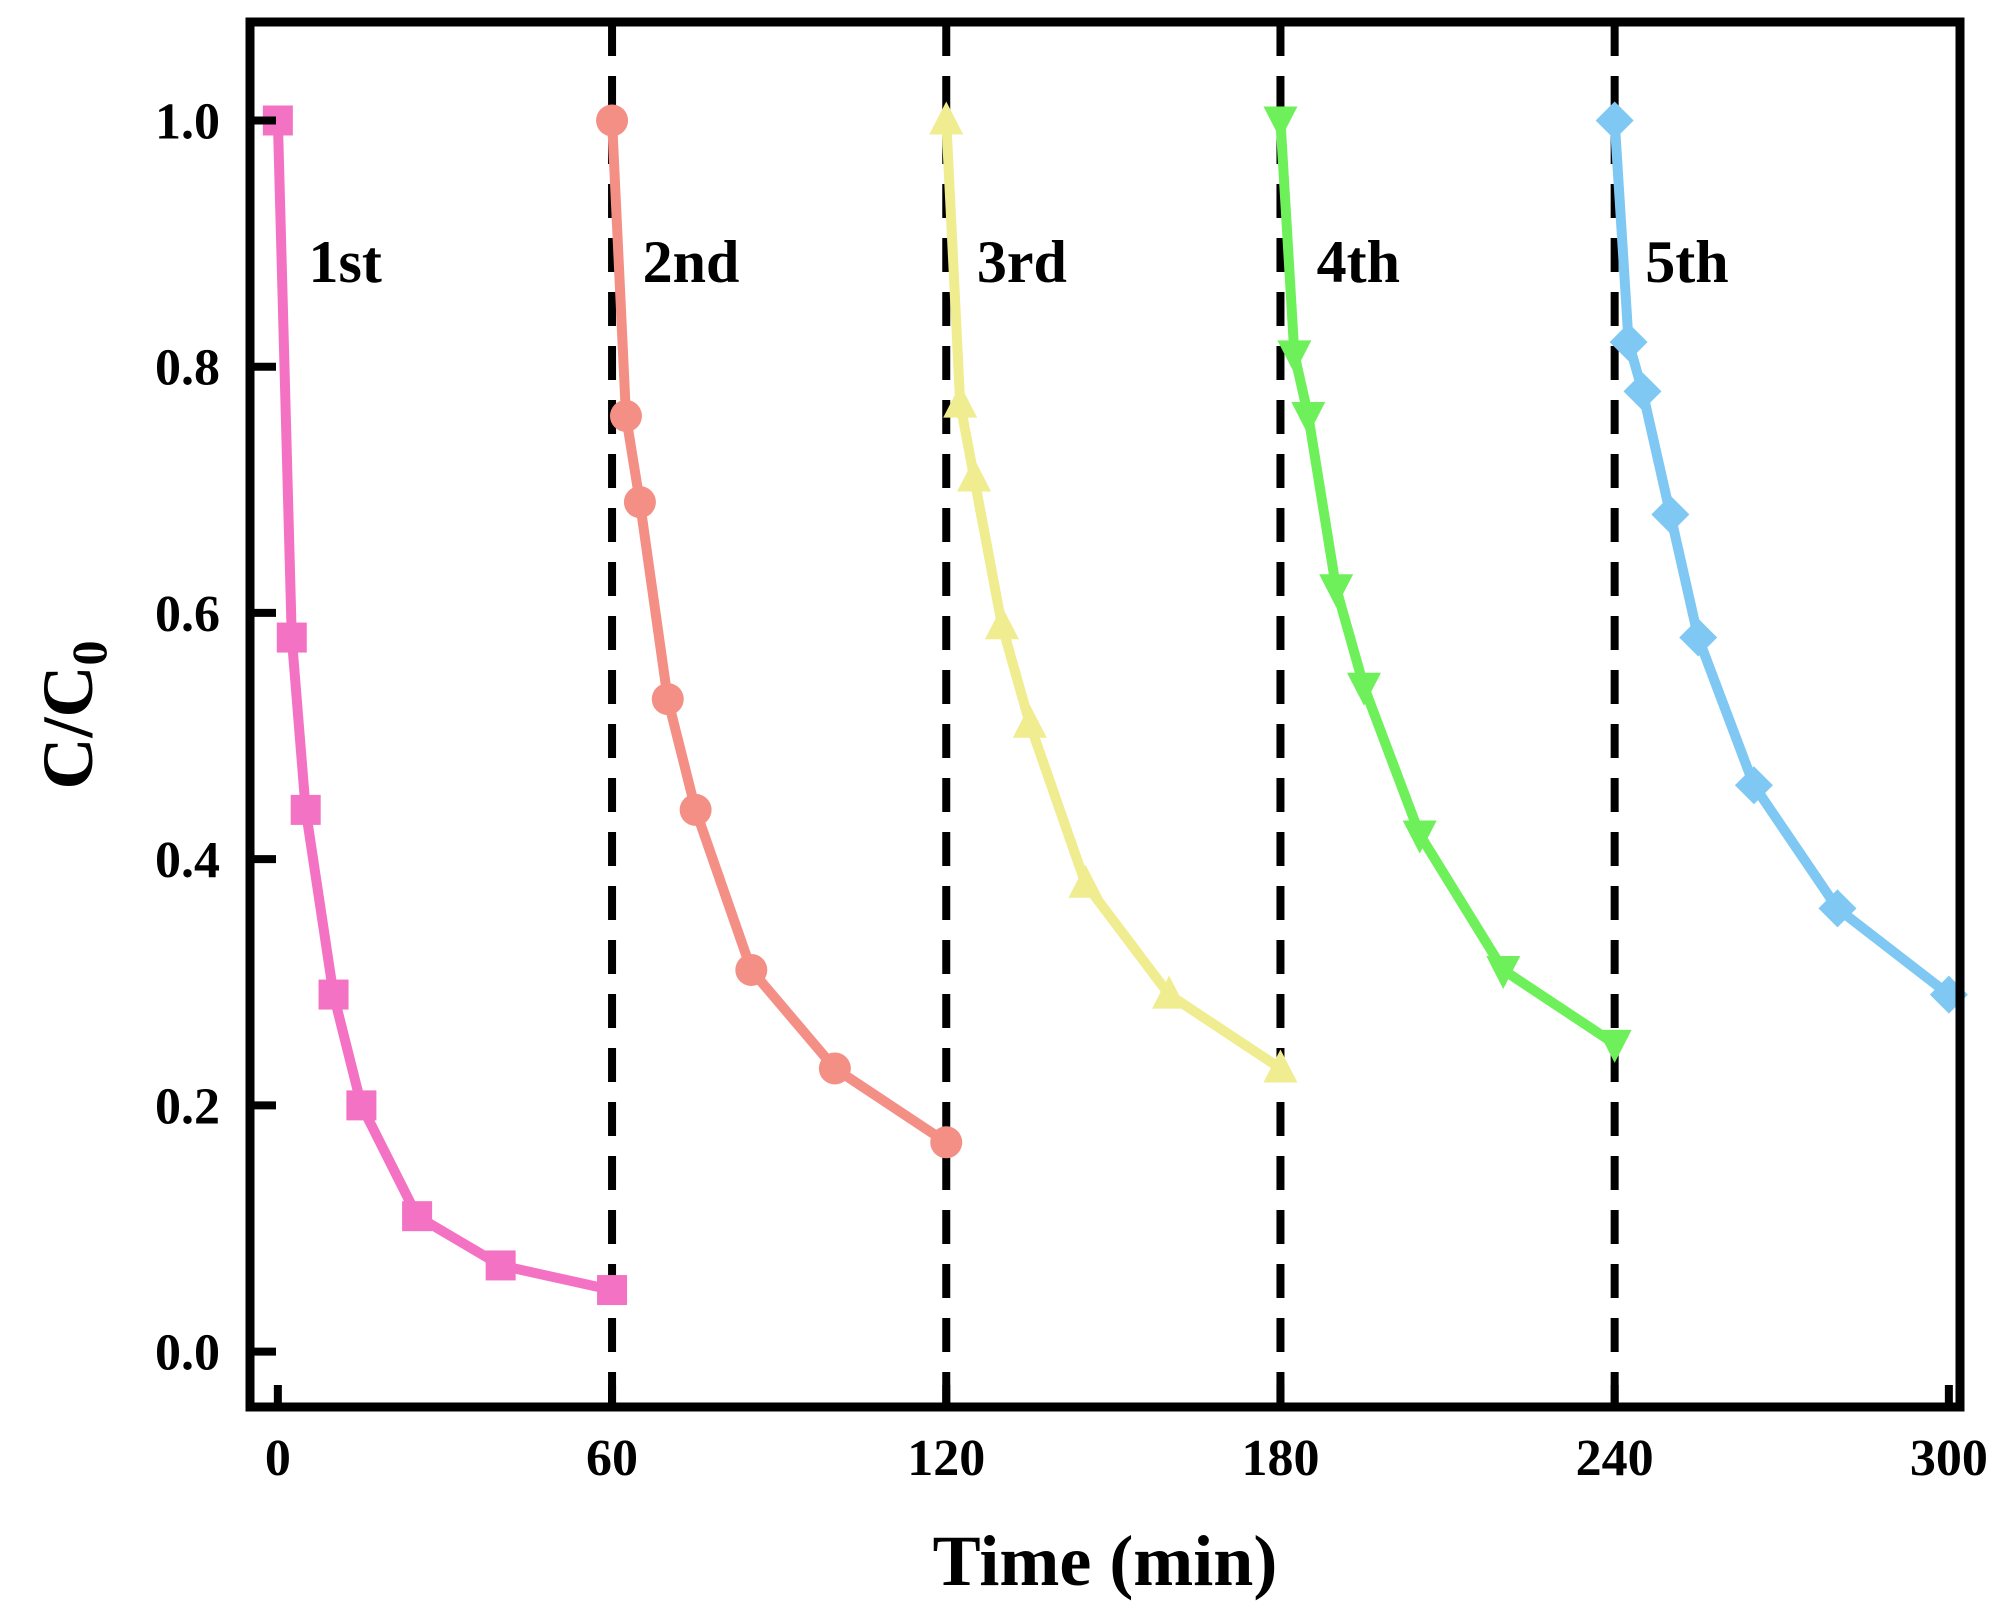  I want to click on y-tick-label: 0.0, so click(187, 1353).